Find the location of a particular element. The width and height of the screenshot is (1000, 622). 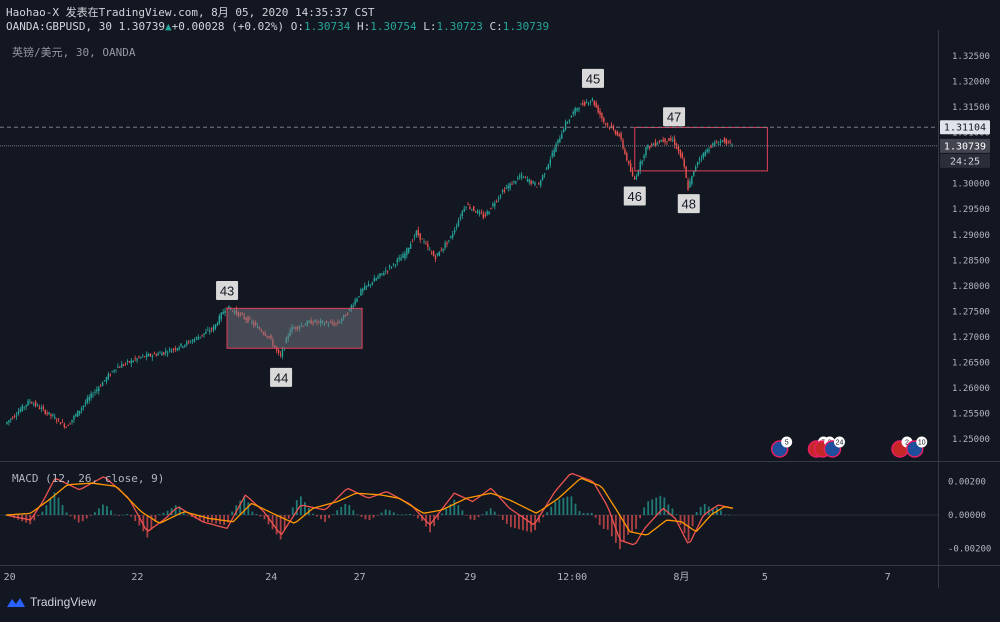

signal-line is located at coordinates (369, 506).